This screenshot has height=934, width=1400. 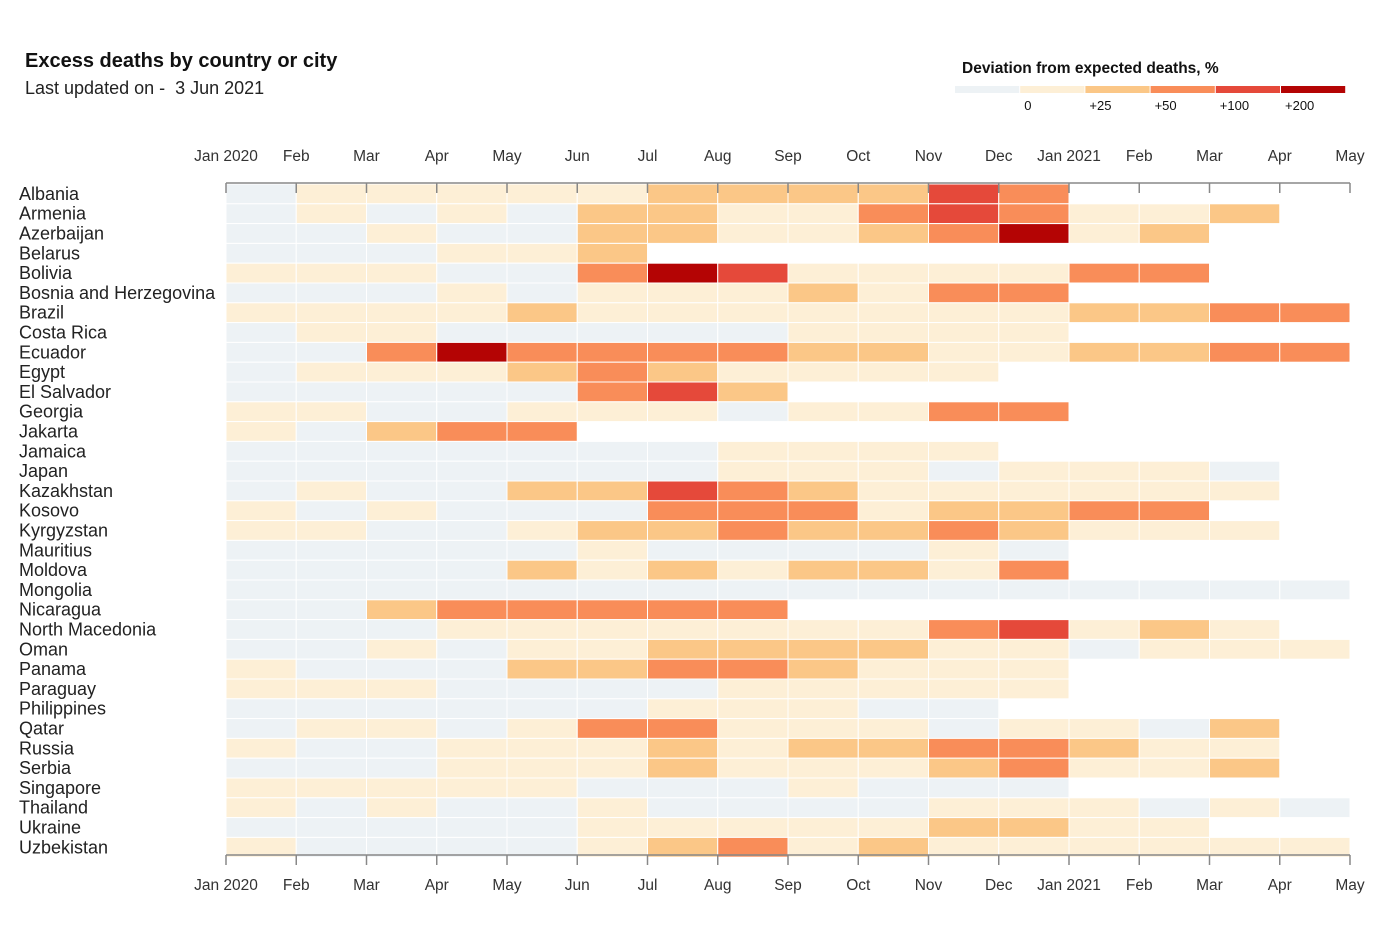 I want to click on x-tick-label: Dec, so click(x=999, y=156).